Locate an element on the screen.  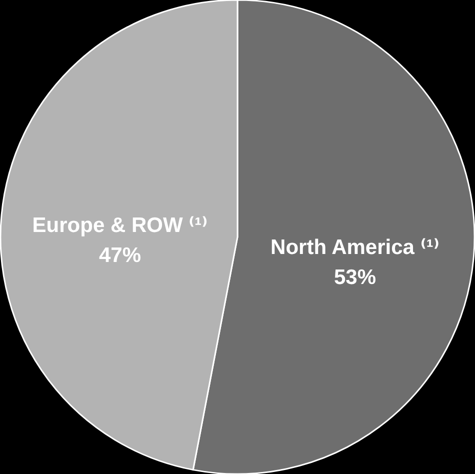
slice-label: Europe & ROW ⁽¹⁾ is located at coordinates (120, 225).